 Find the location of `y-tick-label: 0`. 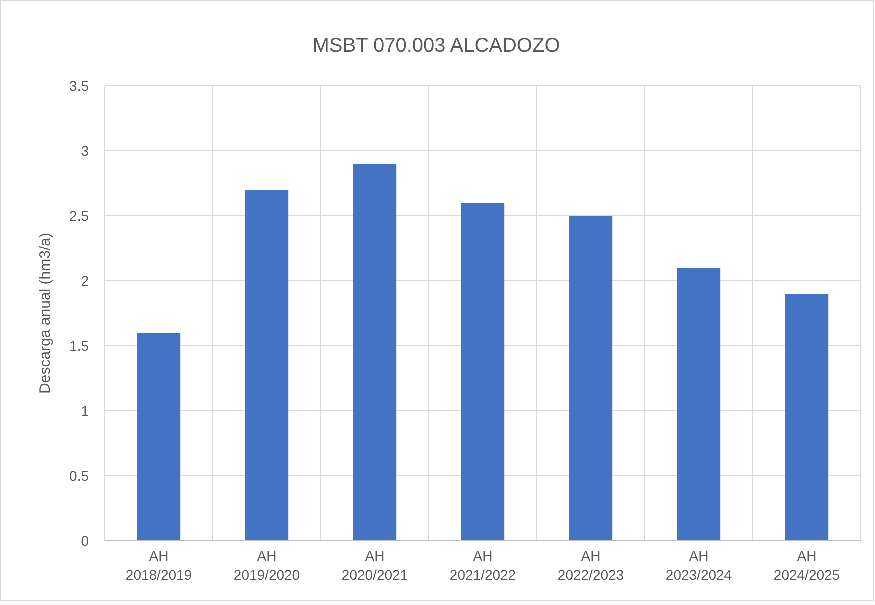

y-tick-label: 0 is located at coordinates (85, 541).